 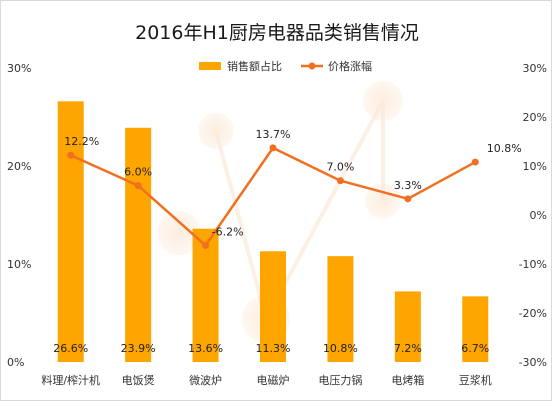 What do you see at coordinates (19, 264) in the screenshot?
I see `left-tick-label: 10%` at bounding box center [19, 264].